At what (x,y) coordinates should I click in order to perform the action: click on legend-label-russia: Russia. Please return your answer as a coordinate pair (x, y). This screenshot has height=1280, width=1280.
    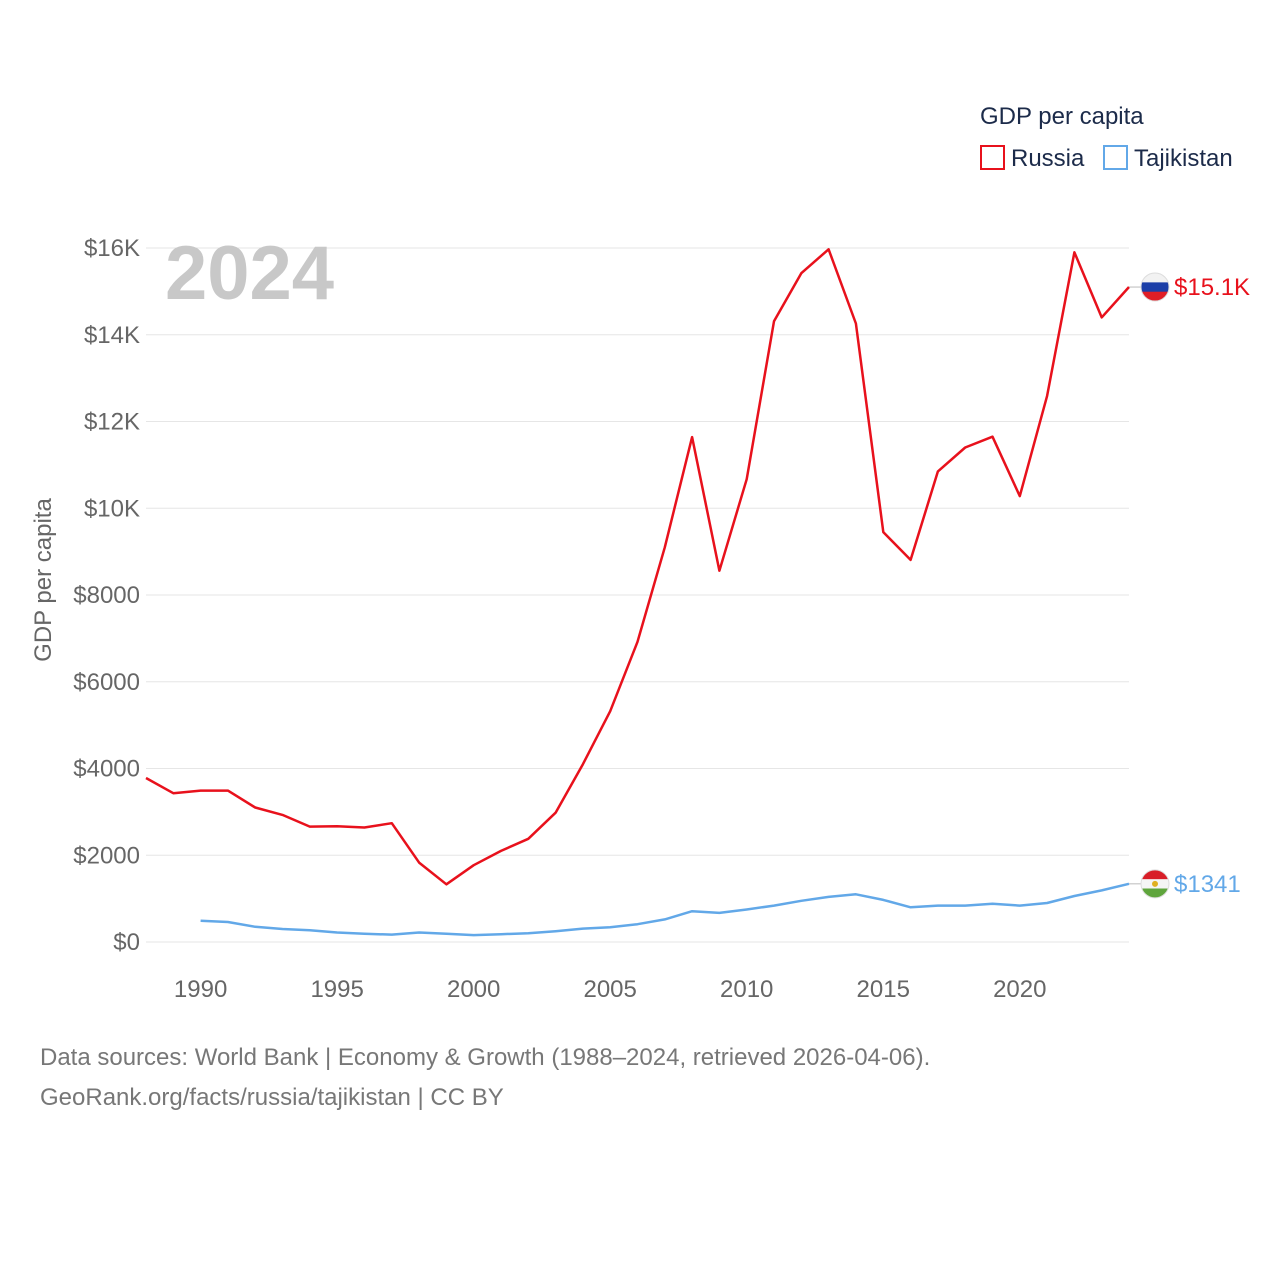
    Looking at the image, I should click on (1048, 158).